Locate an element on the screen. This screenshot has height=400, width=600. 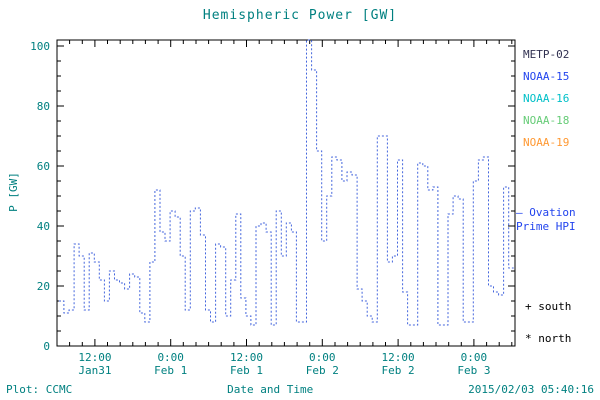
y-tick-label: 40 is located at coordinates (43, 226).